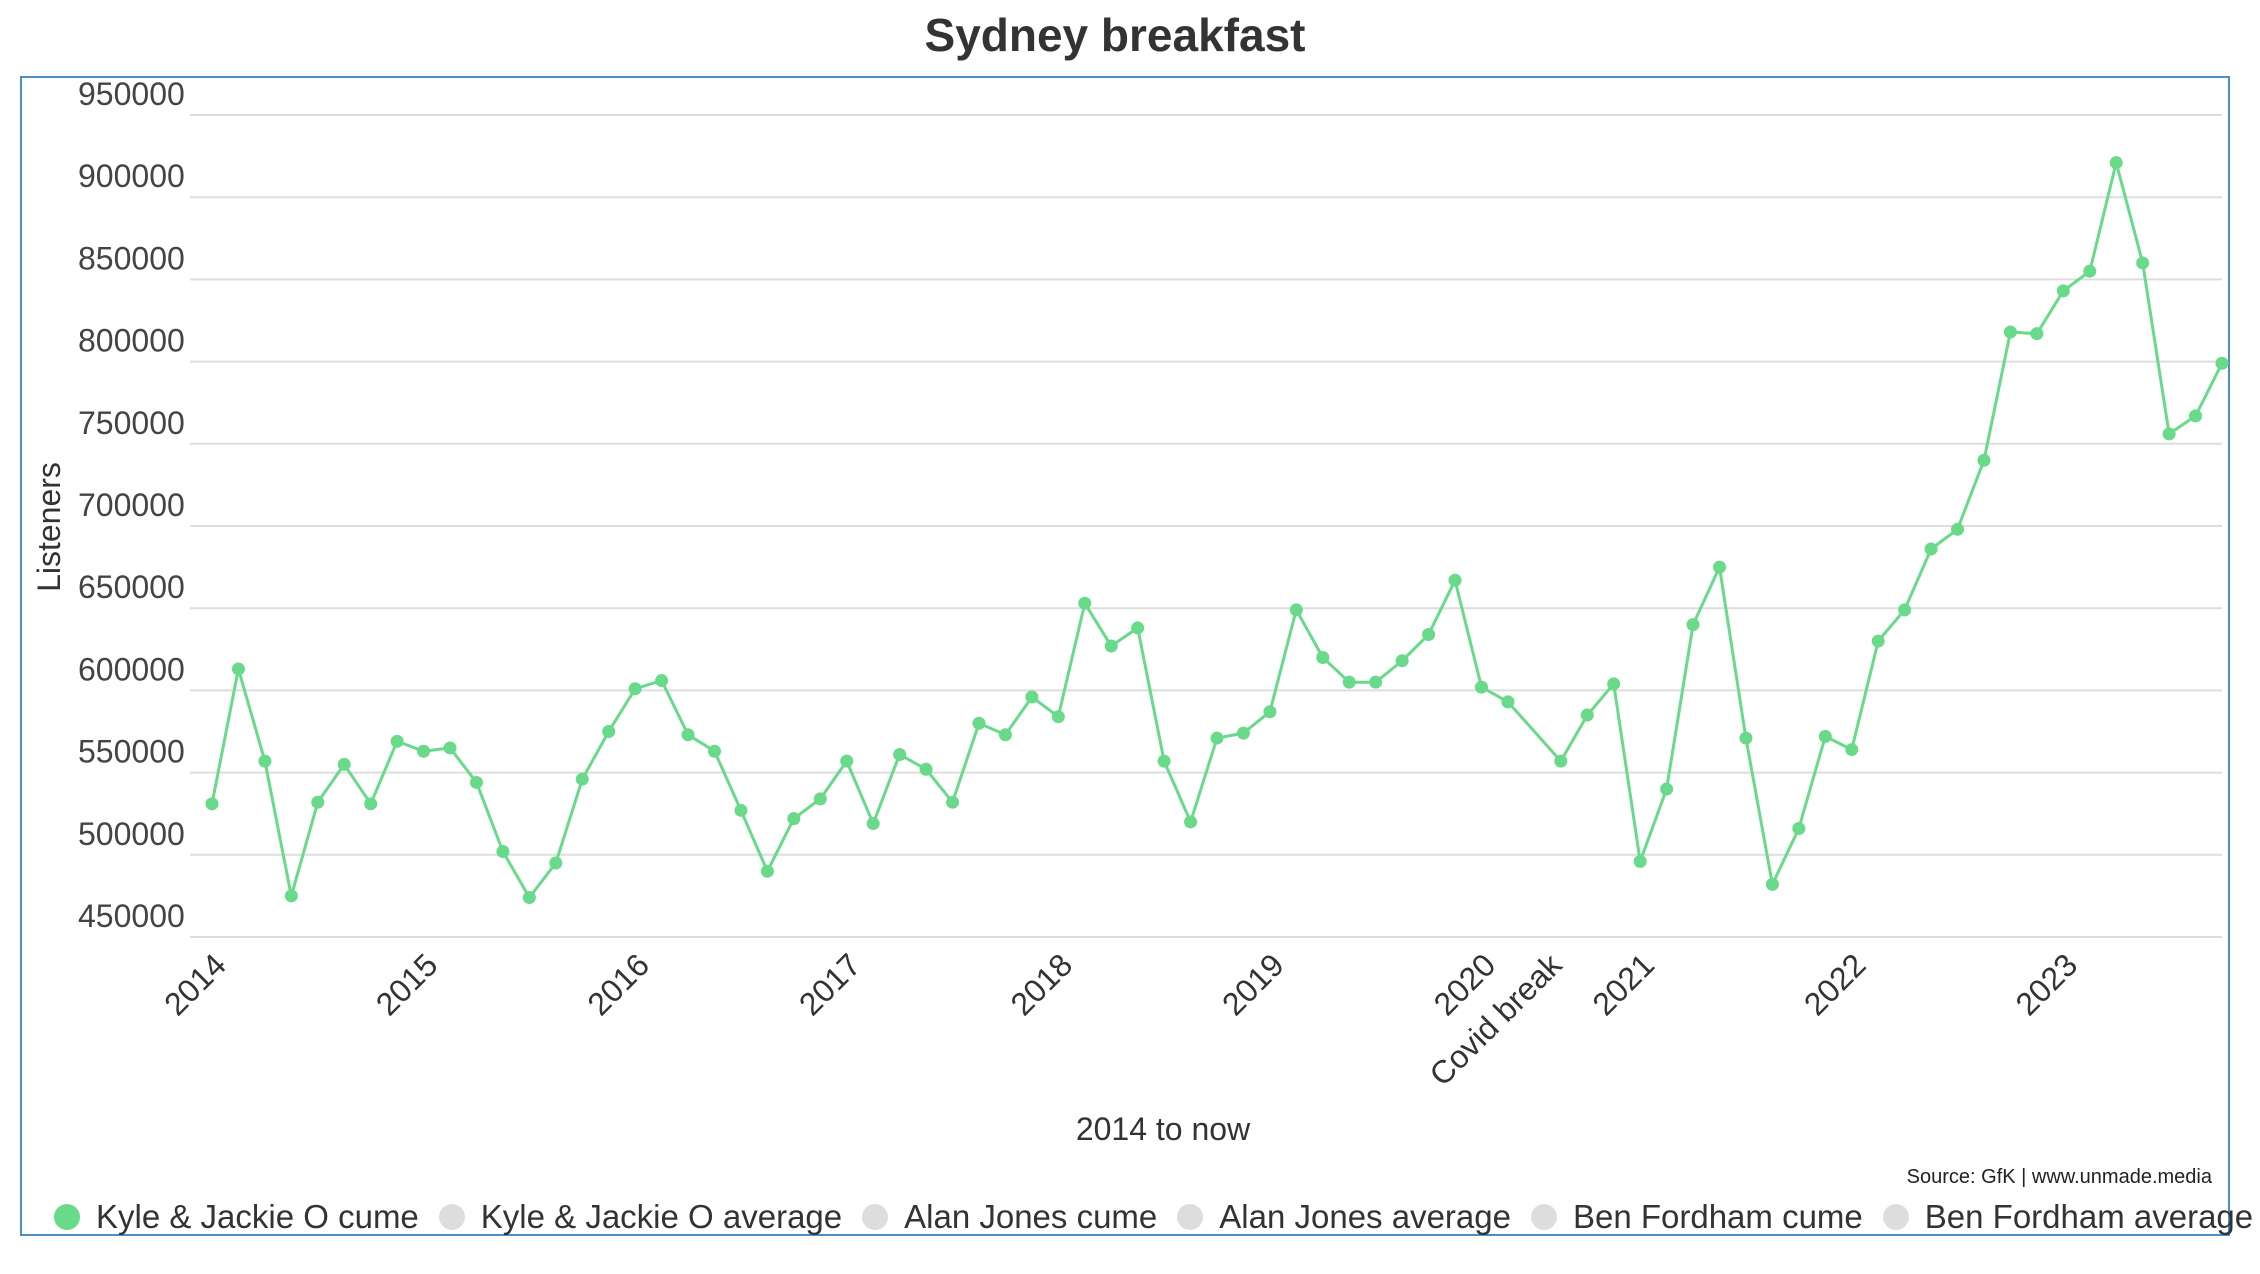 Image resolution: width=2260 pixels, height=1274 pixels. Describe the element at coordinates (49, 527) in the screenshot. I see `y-axis-label: Listeners` at that location.